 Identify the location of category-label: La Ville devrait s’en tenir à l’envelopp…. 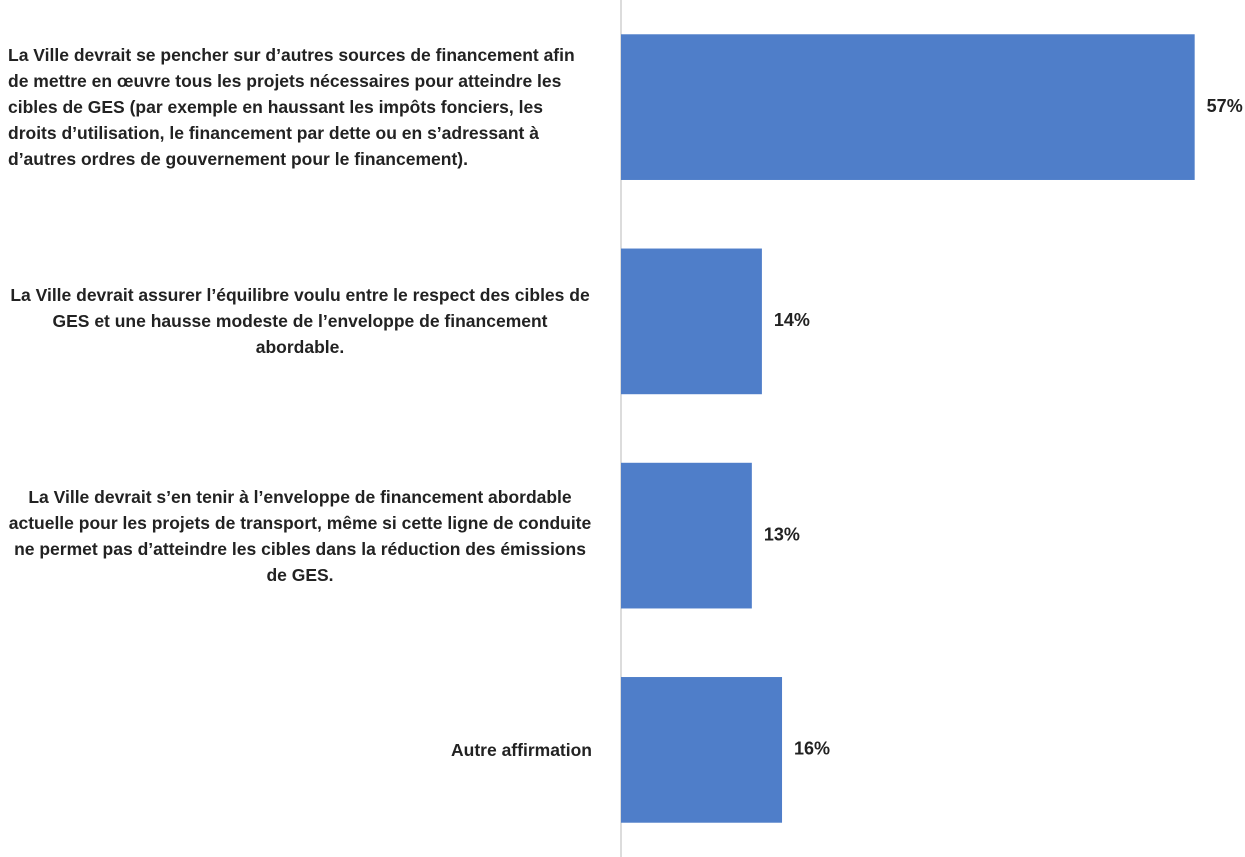
(300, 535).